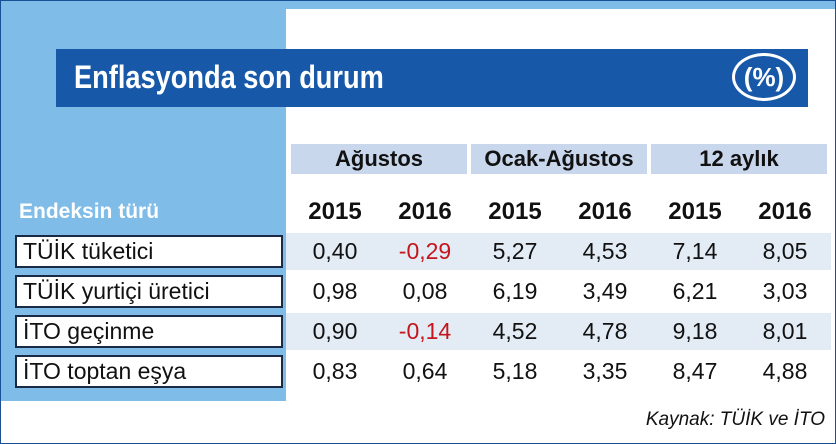  I want to click on title: Enflasyonda son durum, so click(229, 77).